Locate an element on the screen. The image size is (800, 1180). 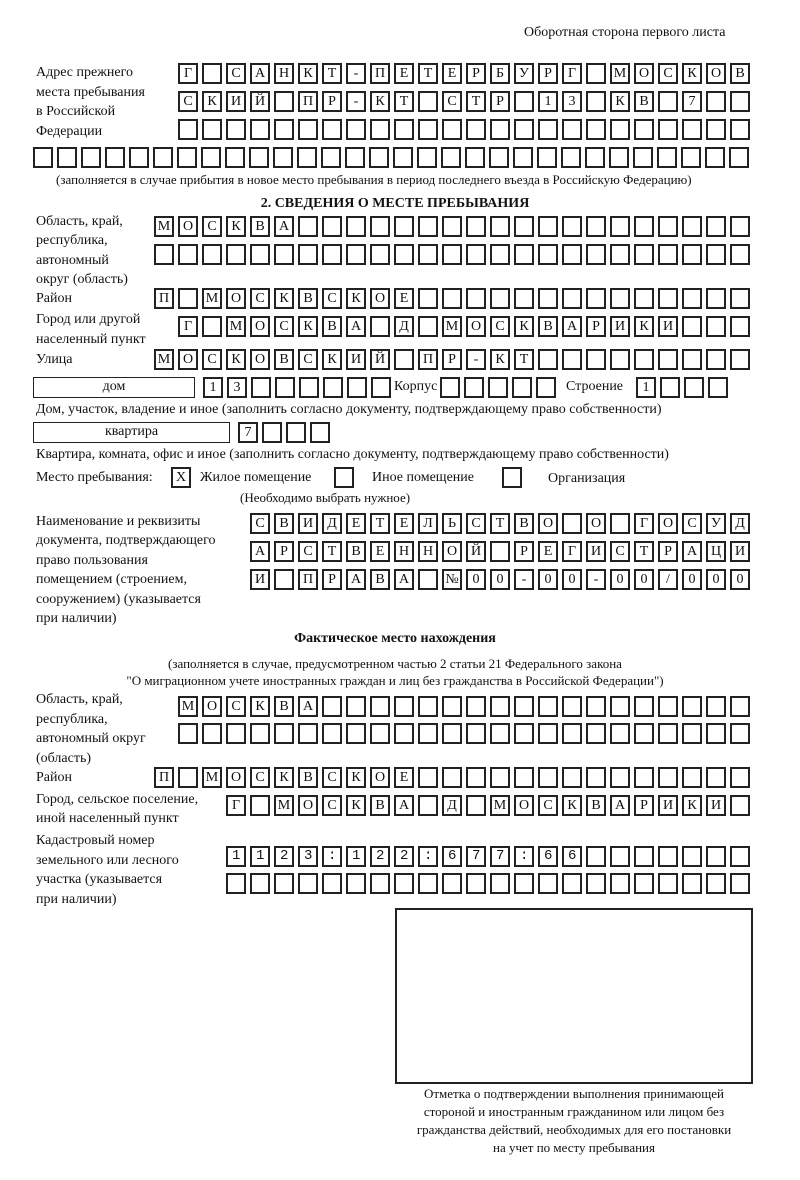
char-cell: 0 is located at coordinates (548, 579).